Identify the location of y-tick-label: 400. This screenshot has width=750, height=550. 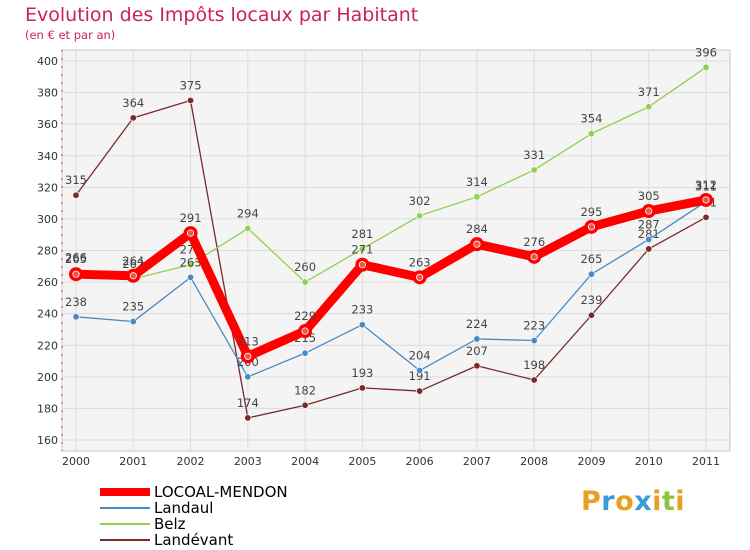
(47, 61).